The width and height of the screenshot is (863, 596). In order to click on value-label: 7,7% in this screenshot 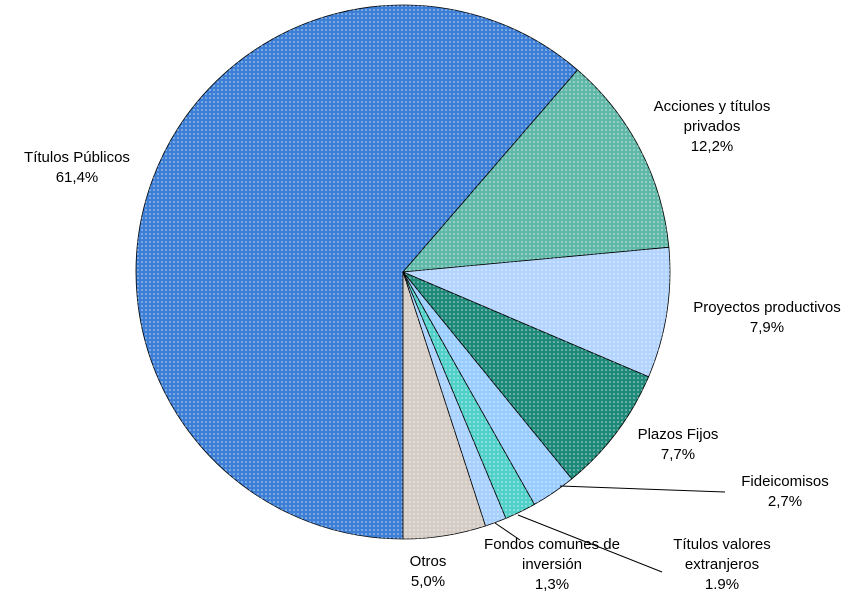, I will do `click(678, 454)`.